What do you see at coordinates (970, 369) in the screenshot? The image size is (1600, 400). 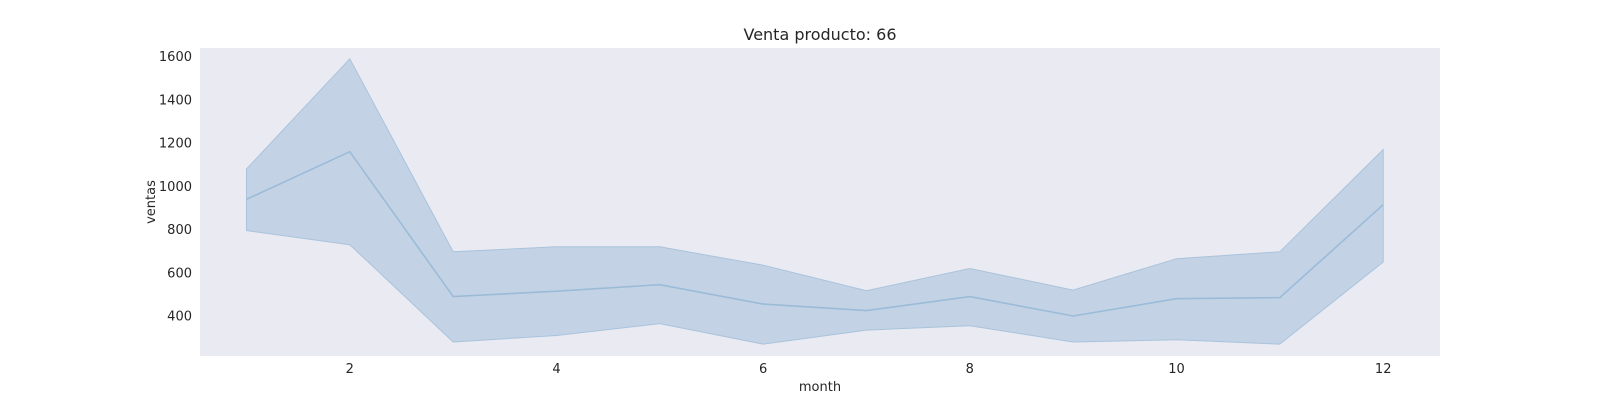 I see `x-tick-label: 8` at bounding box center [970, 369].